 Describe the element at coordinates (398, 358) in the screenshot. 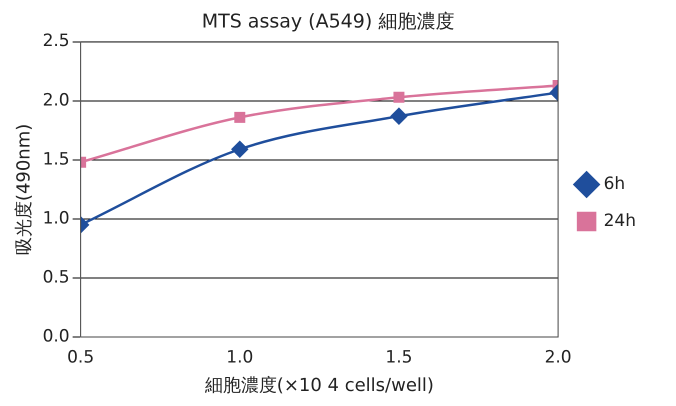

I see `x-tick-label: 1.5` at that location.